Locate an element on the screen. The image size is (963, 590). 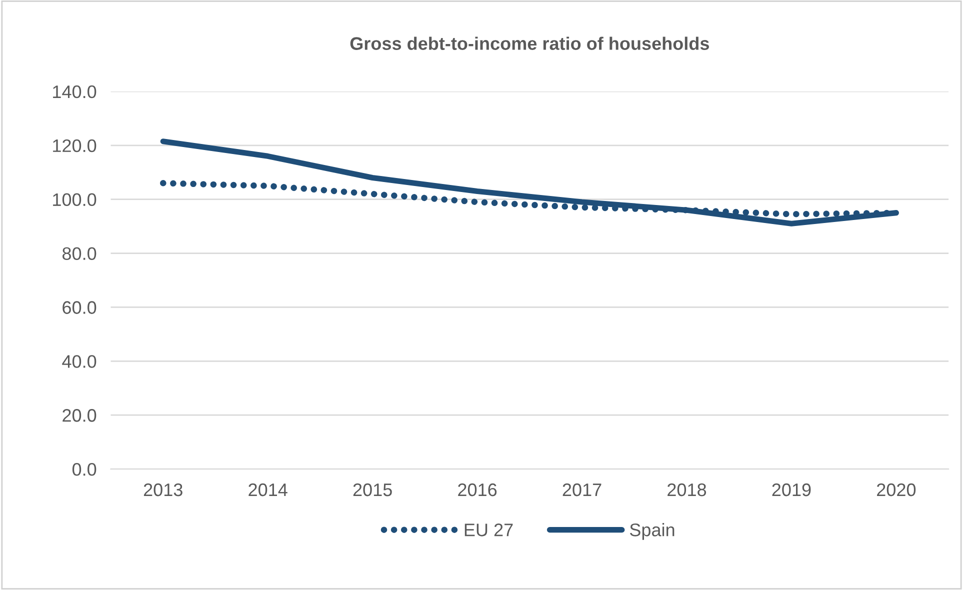
y-tick-label: 140.0 is located at coordinates (74, 91).